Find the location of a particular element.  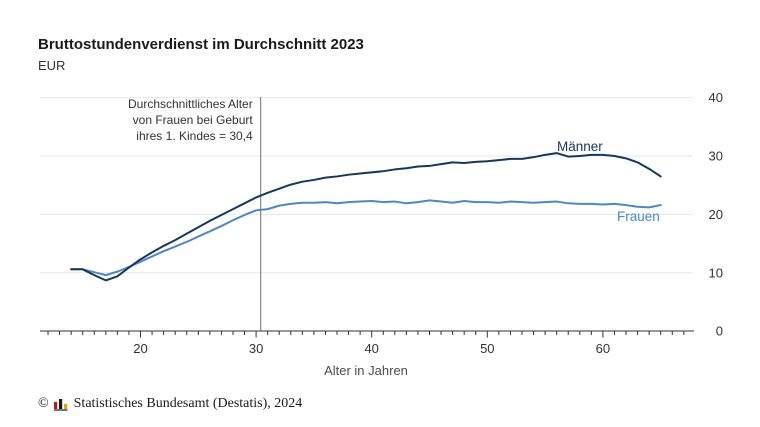

x-tick-label: 20 is located at coordinates (140, 348).